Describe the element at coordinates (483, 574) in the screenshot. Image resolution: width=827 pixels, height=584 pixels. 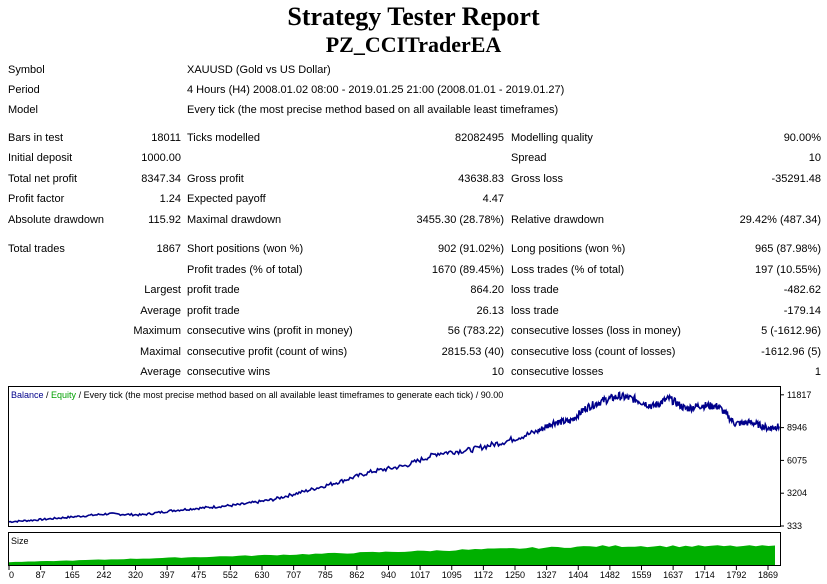
I see `x-tick-label: 1172` at that location.